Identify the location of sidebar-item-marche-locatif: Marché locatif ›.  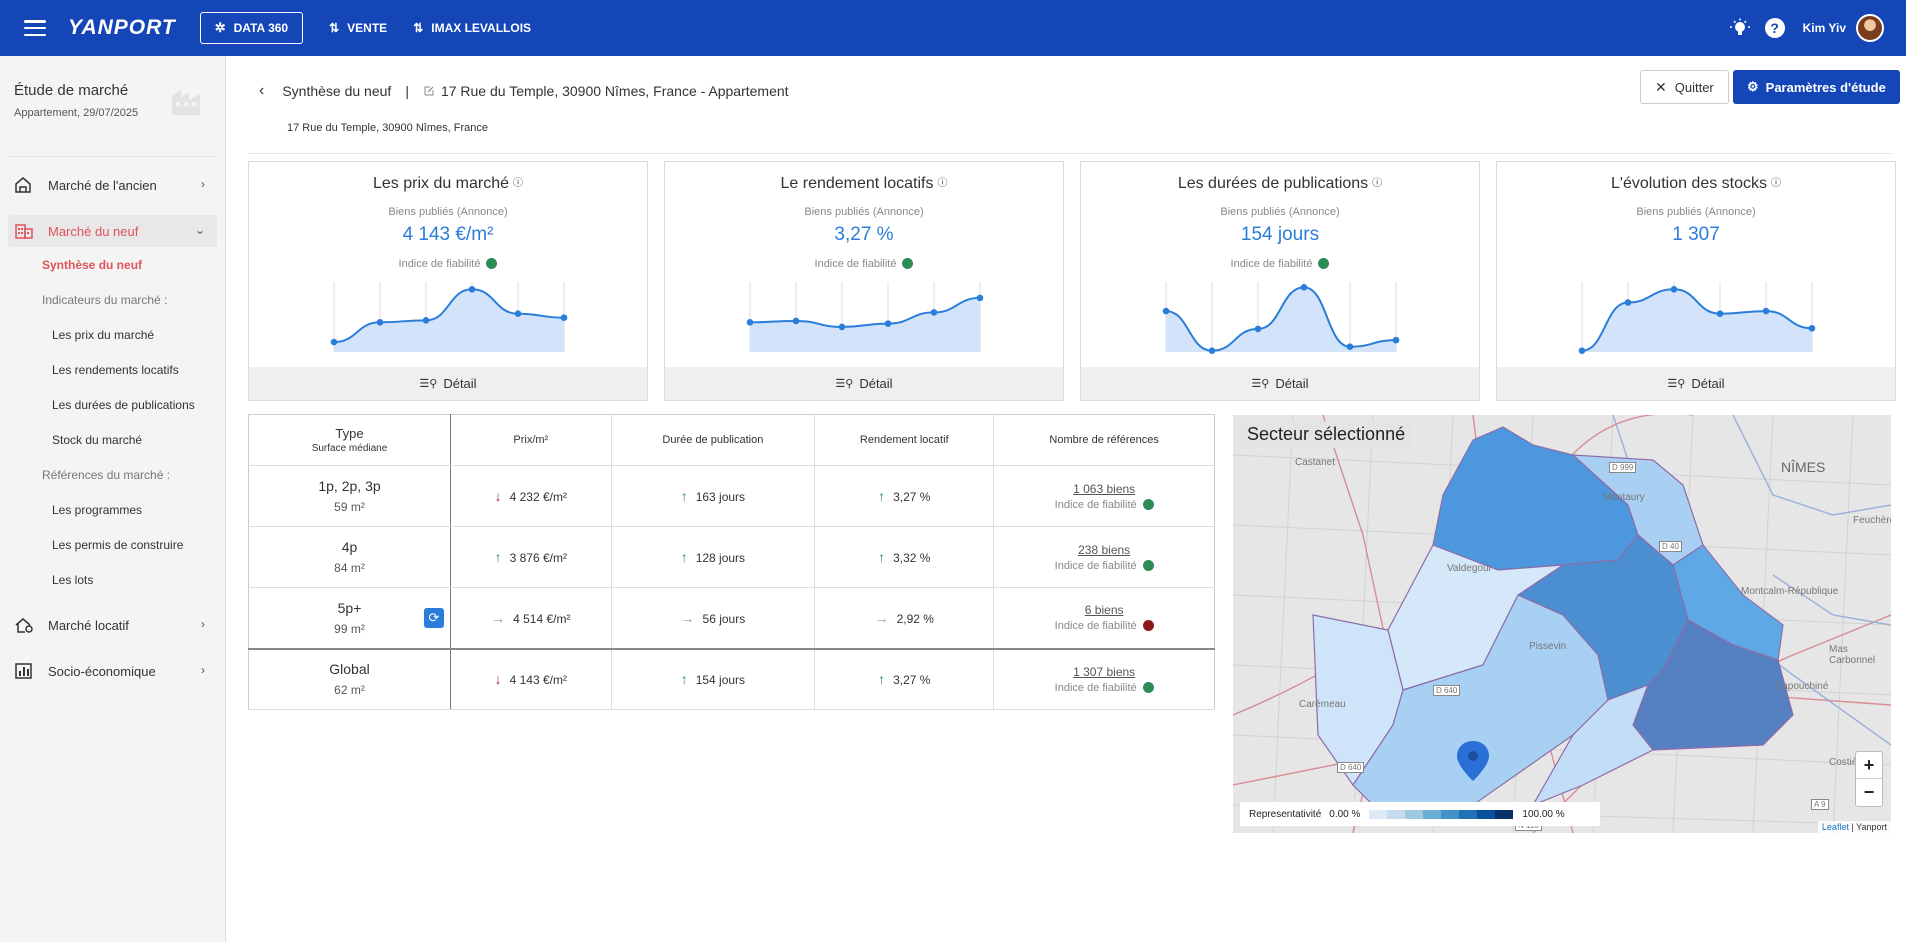
(112, 625).